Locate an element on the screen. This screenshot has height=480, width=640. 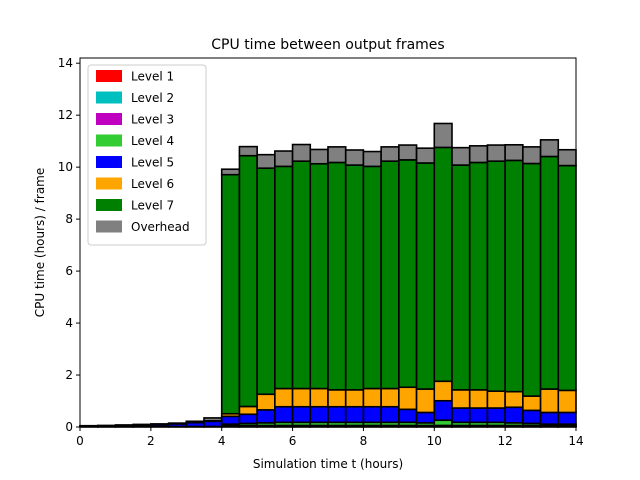
y-tick-label: 8 is located at coordinates (69, 219).